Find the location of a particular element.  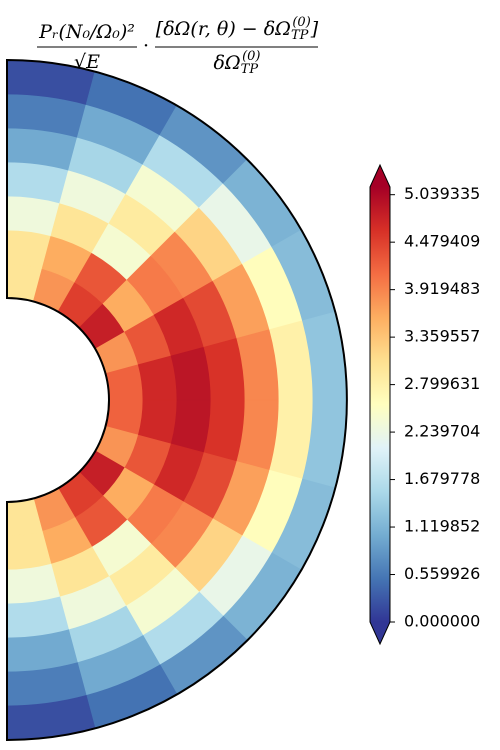

colorbar-tick-label: 2.239704 is located at coordinates (442, 431).